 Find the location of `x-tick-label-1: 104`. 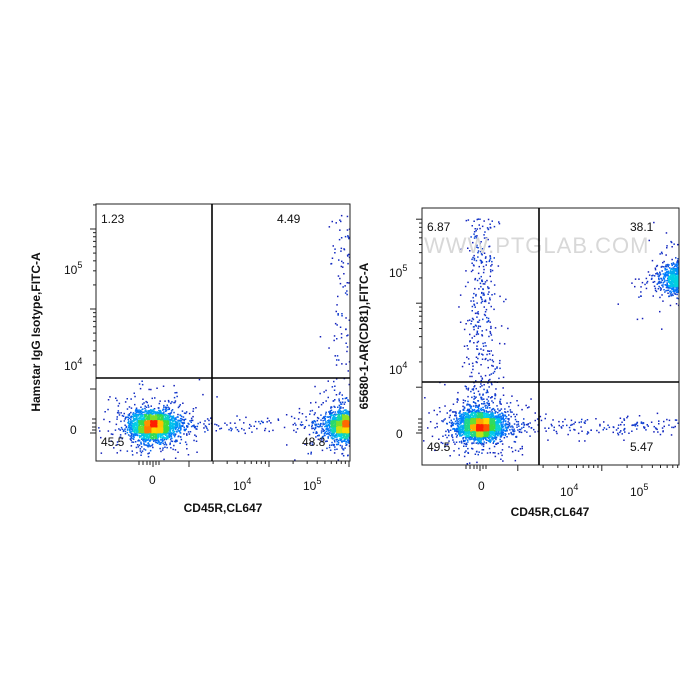

x-tick-label-1: 104 is located at coordinates (242, 484).